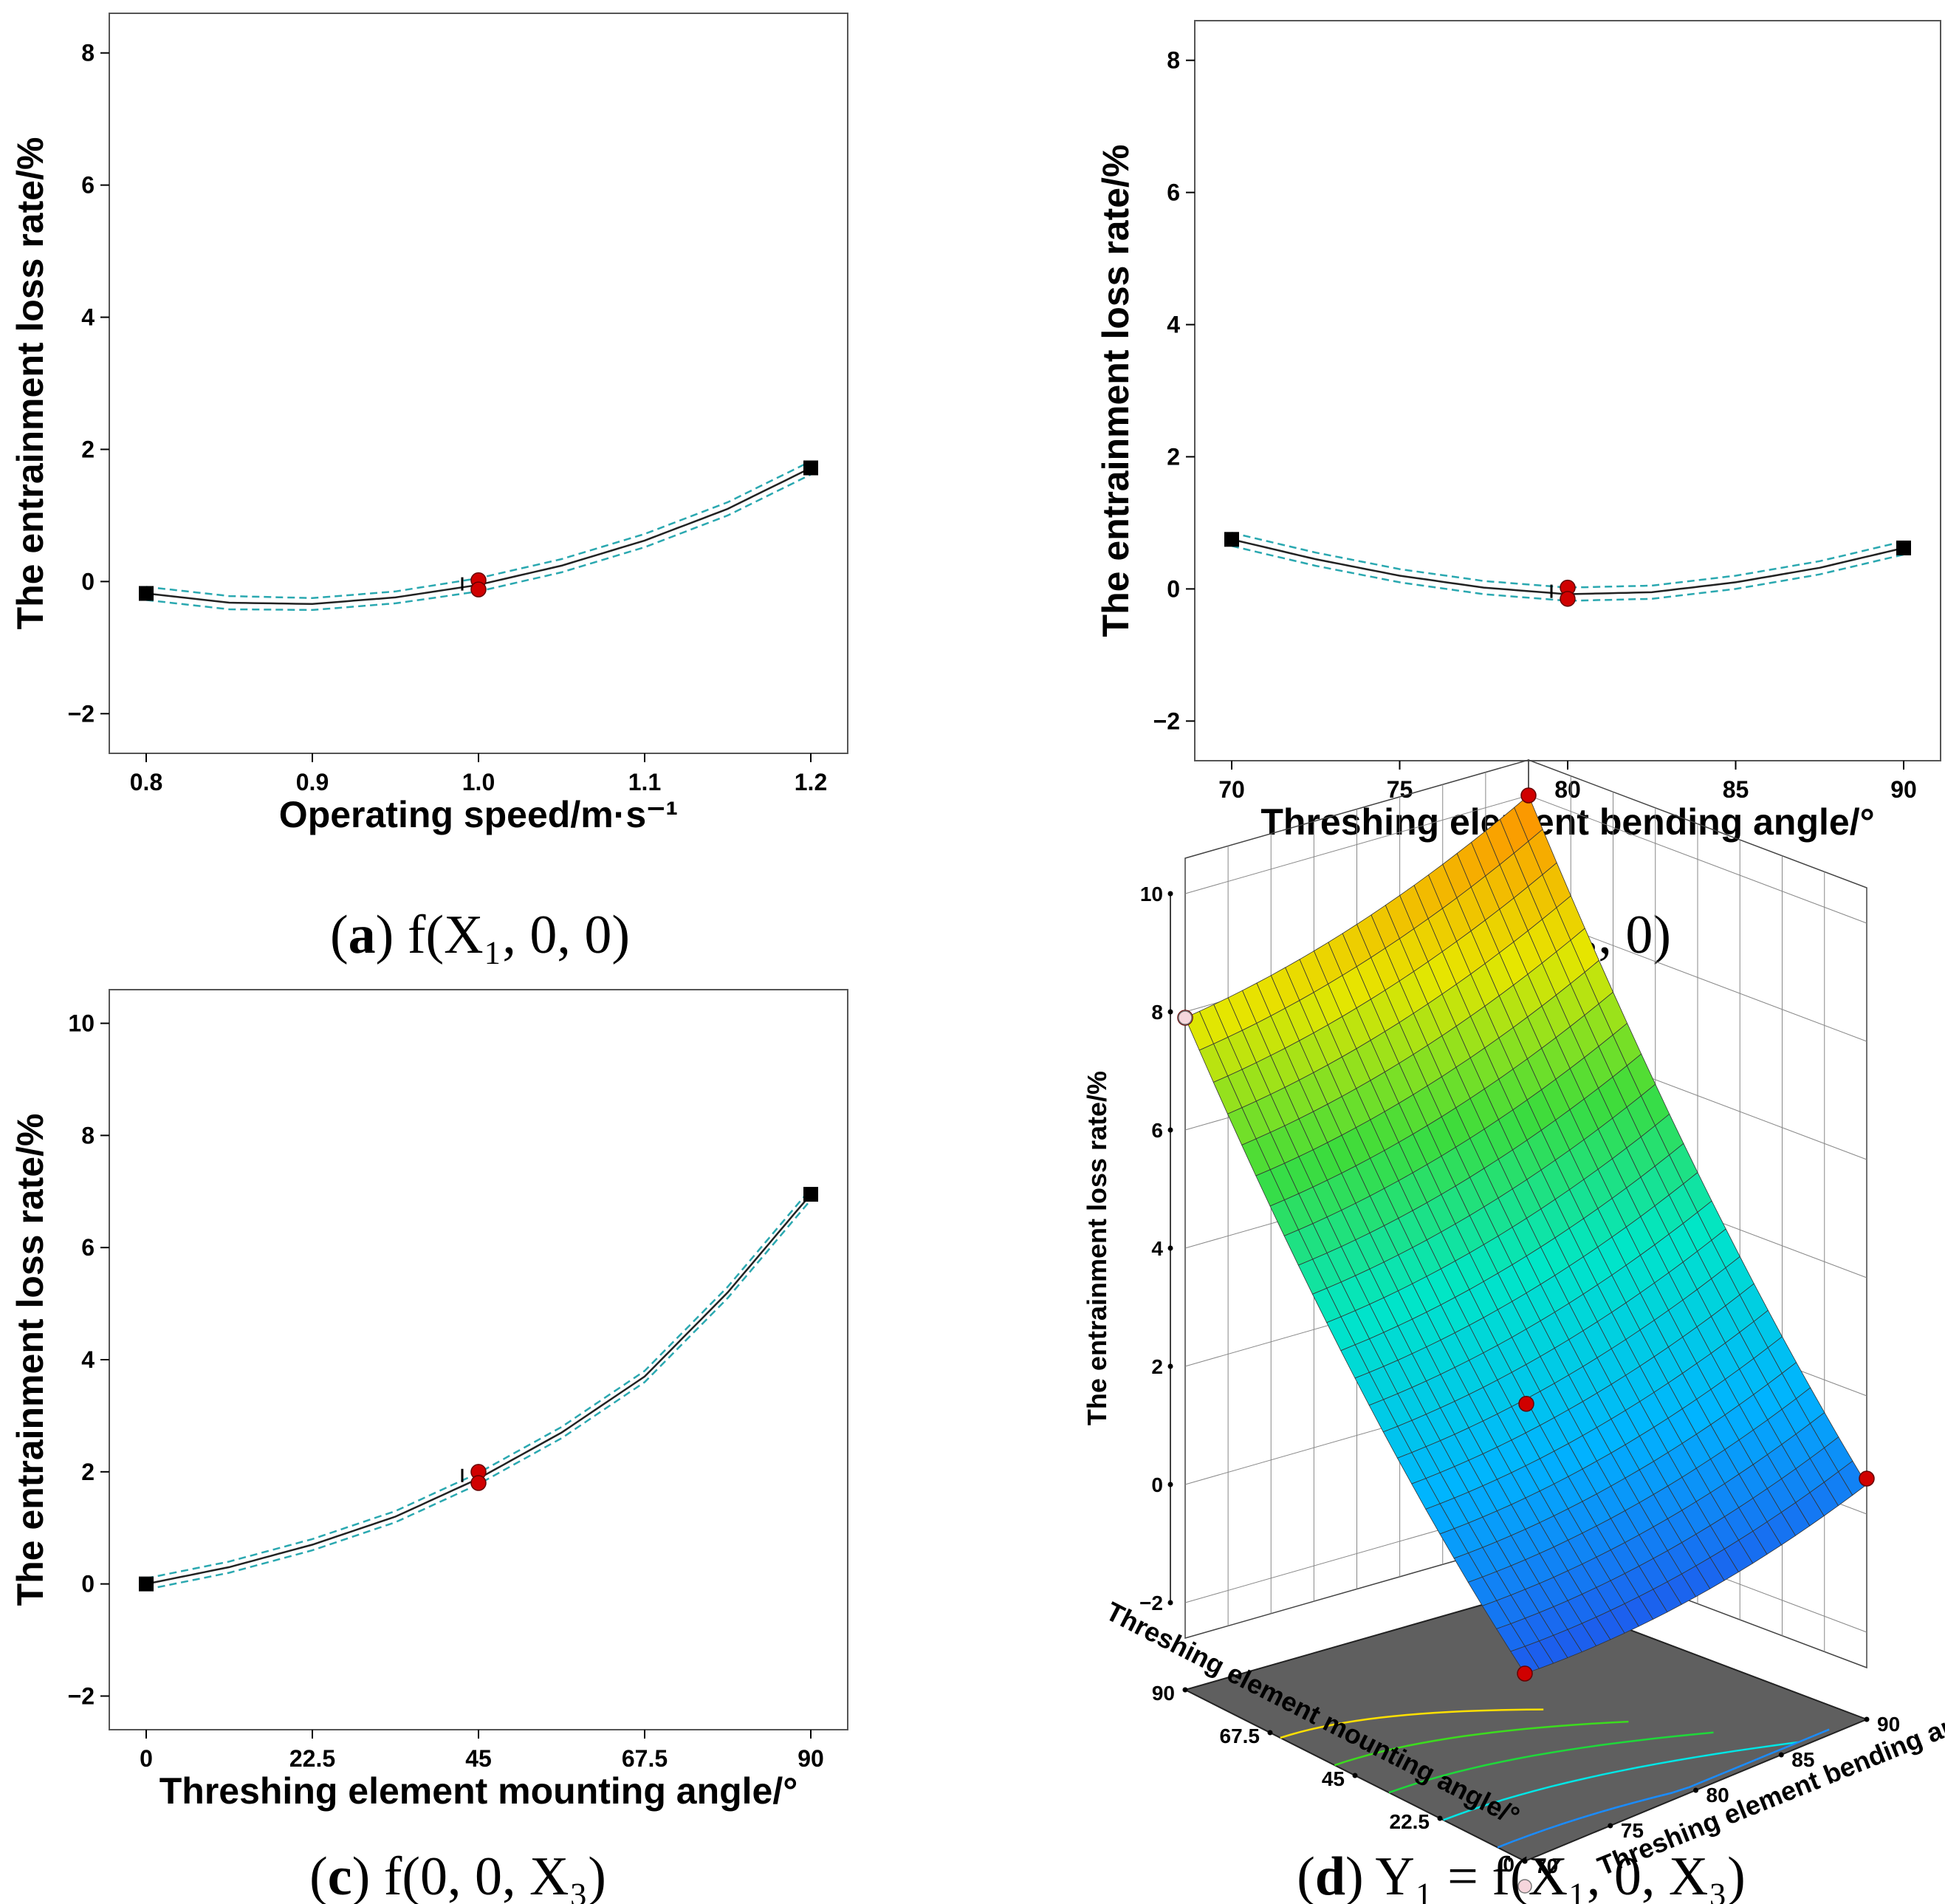 Image resolution: width=1945 pixels, height=1904 pixels. Describe the element at coordinates (1151, 1603) in the screenshot. I see `z-tick-label: −2` at that location.